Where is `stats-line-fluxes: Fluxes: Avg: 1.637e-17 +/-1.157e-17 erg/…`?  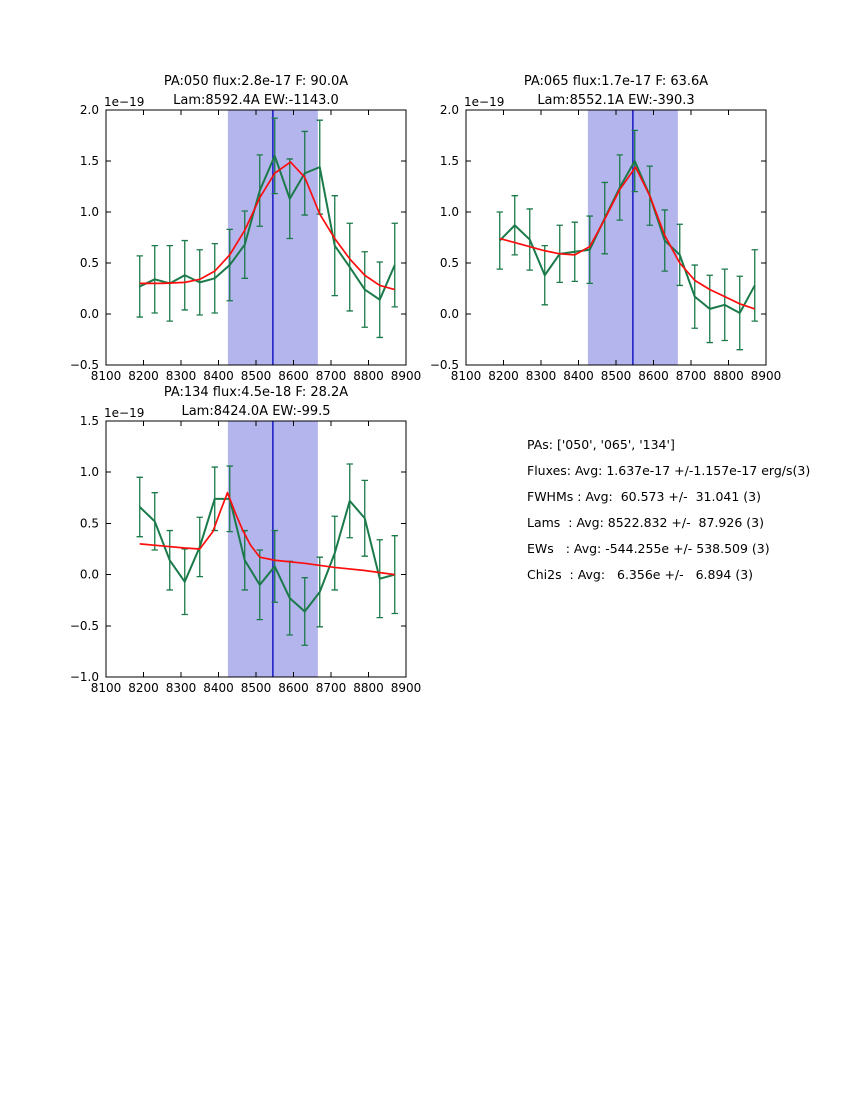 stats-line-fluxes: Fluxes: Avg: 1.637e-17 +/-1.157e-17 erg/… is located at coordinates (669, 470).